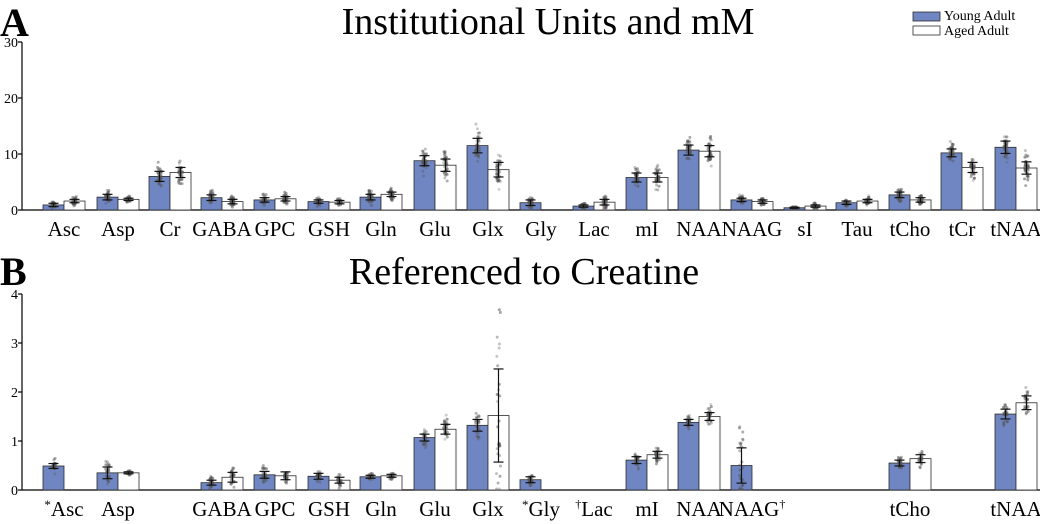 The width and height of the screenshot is (1040, 524). I want to click on x-tick-label-tcr: tCr, so click(962, 229).